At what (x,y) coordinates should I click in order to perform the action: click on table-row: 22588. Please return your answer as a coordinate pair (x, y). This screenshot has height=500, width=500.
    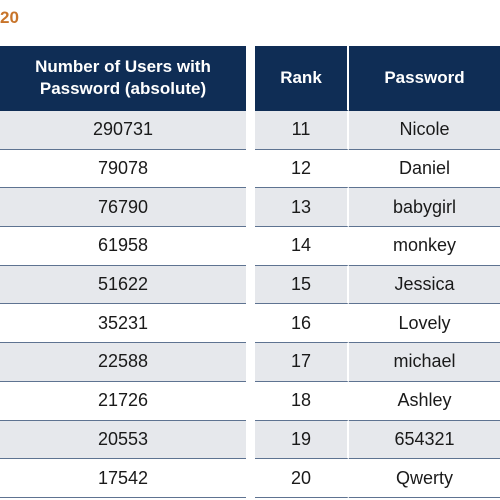
    Looking at the image, I should click on (123, 362).